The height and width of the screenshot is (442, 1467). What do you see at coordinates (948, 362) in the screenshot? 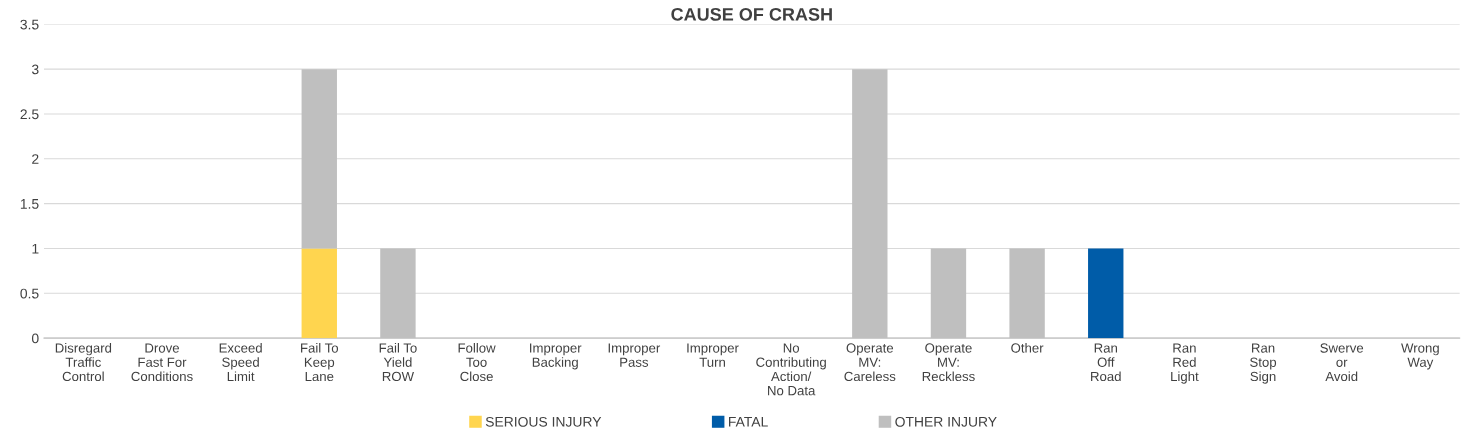
I see `x-tick-label: Operate MV: Reckless` at bounding box center [948, 362].